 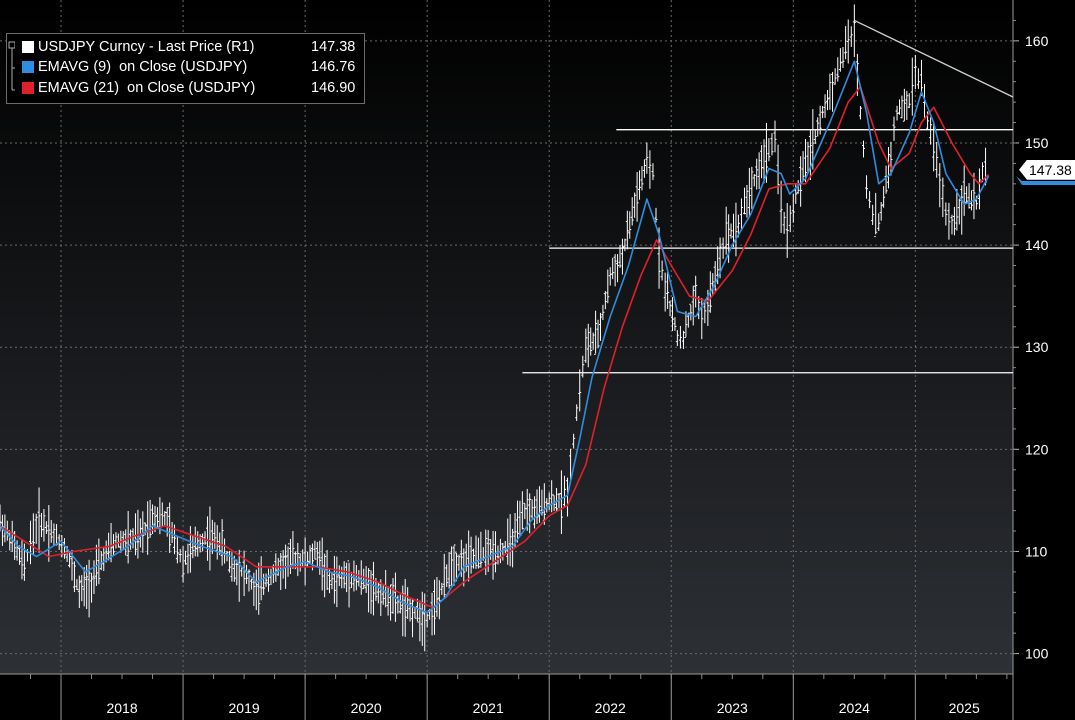 What do you see at coordinates (333, 67) in the screenshot?
I see `legend-value-ema9: 146.76` at bounding box center [333, 67].